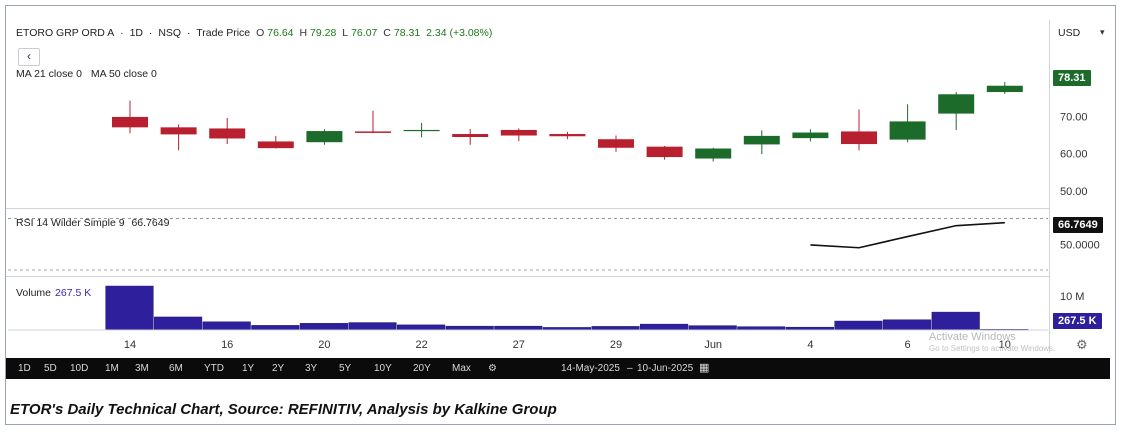 The image size is (1123, 433). Describe the element at coordinates (407, 33) in the screenshot. I see `close-value: 78.31` at that location.